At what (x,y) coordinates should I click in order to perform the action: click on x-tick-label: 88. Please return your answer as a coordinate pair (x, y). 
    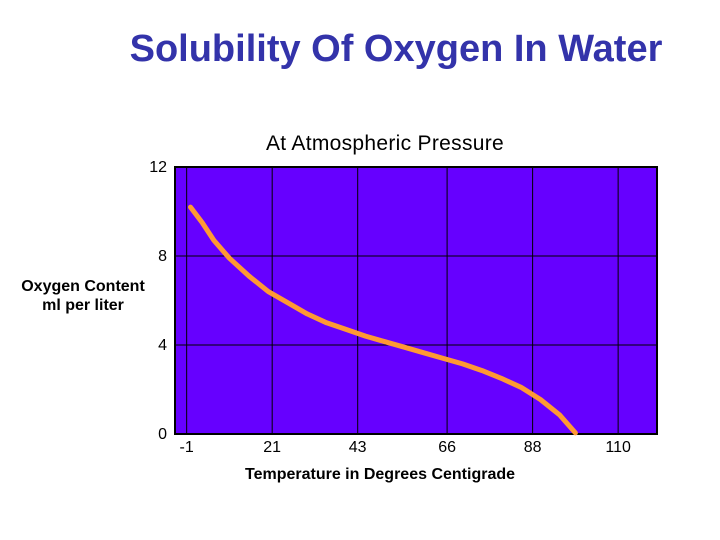
    Looking at the image, I should click on (533, 447).